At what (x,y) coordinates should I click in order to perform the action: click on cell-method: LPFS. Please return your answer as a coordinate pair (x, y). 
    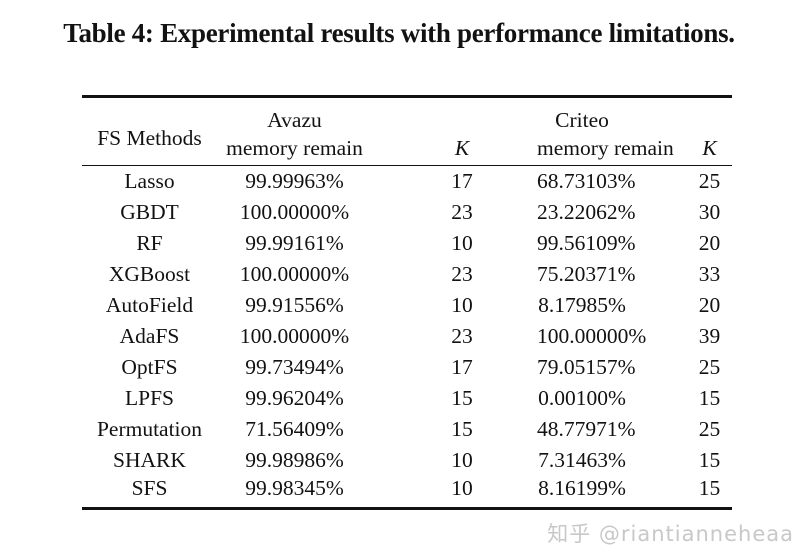
    Looking at the image, I should click on (149, 397).